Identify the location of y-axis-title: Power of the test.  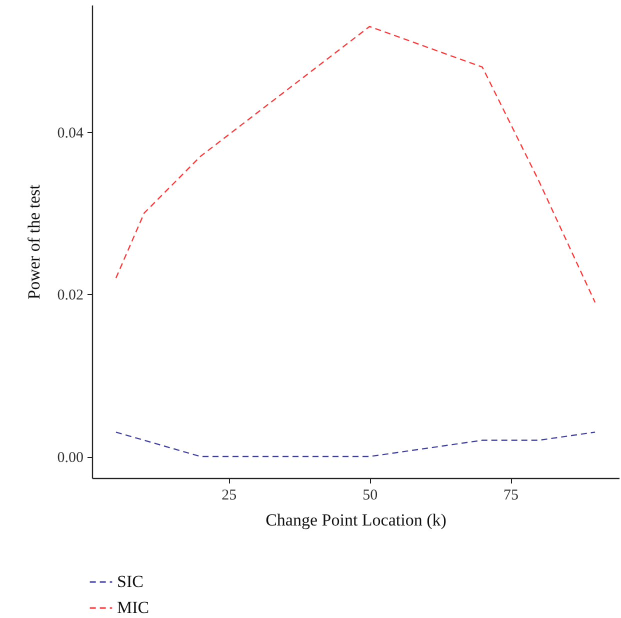
(34, 242).